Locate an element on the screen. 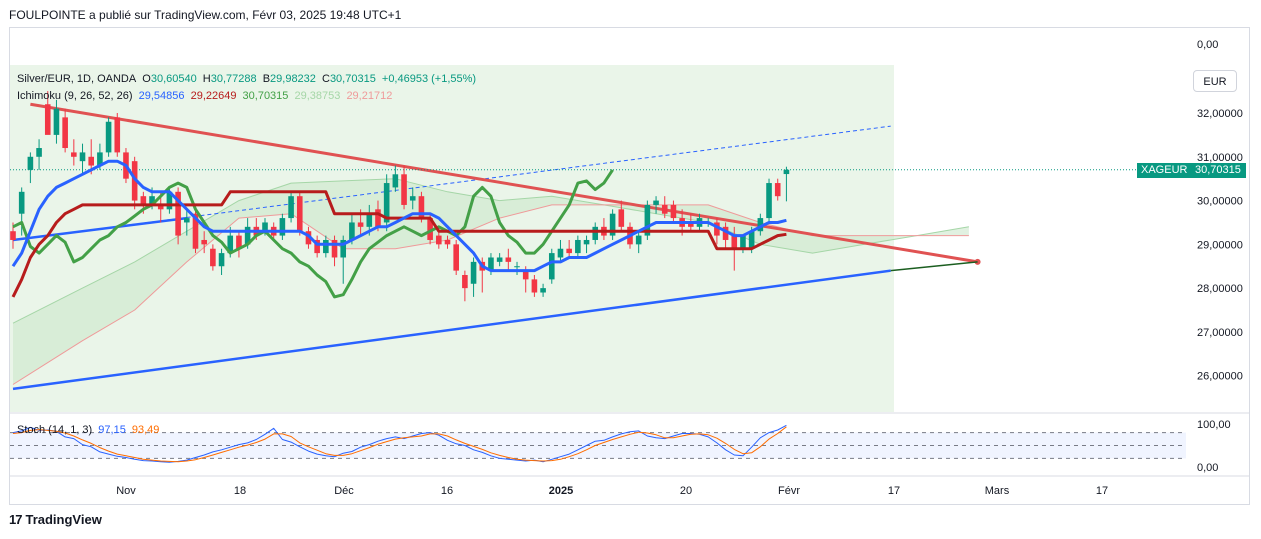  stoch-label: Stoch (14, 1, 3) is located at coordinates (55, 430).